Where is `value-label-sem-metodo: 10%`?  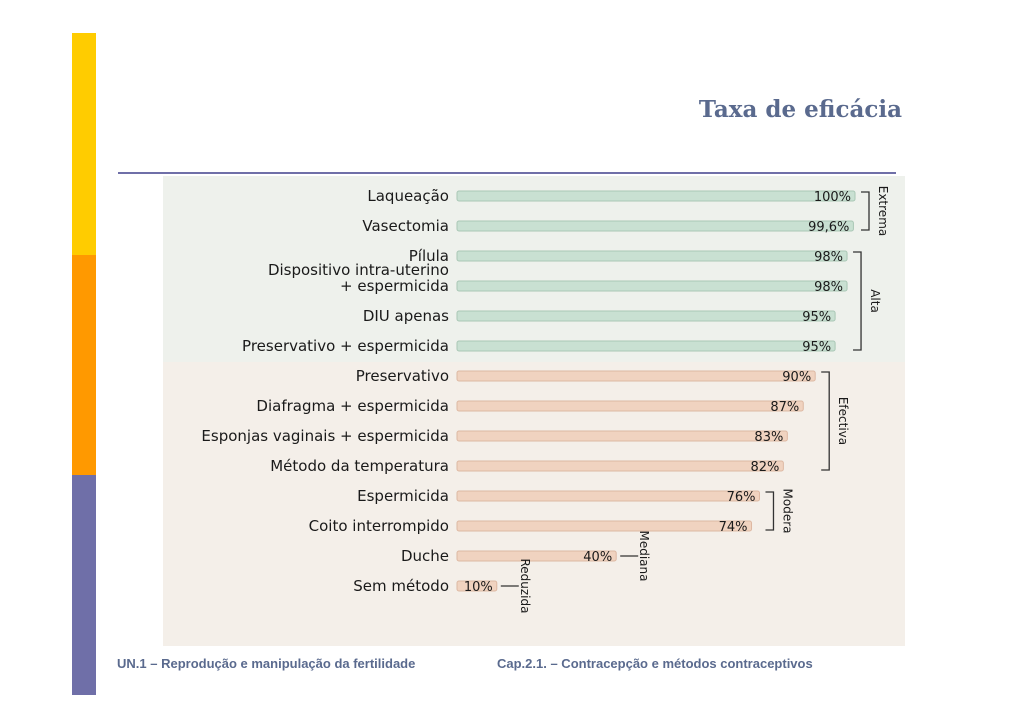
value-label-sem-metodo: 10% is located at coordinates (478, 587).